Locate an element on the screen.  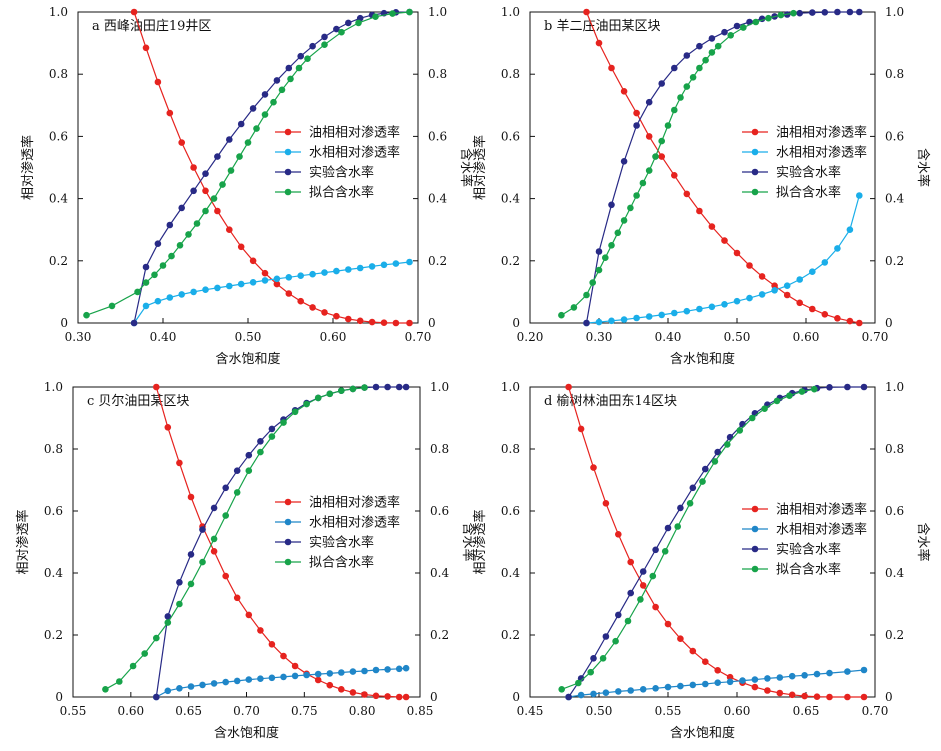
panel-title: d 榆树林油田东14区块 is located at coordinates (610, 401).